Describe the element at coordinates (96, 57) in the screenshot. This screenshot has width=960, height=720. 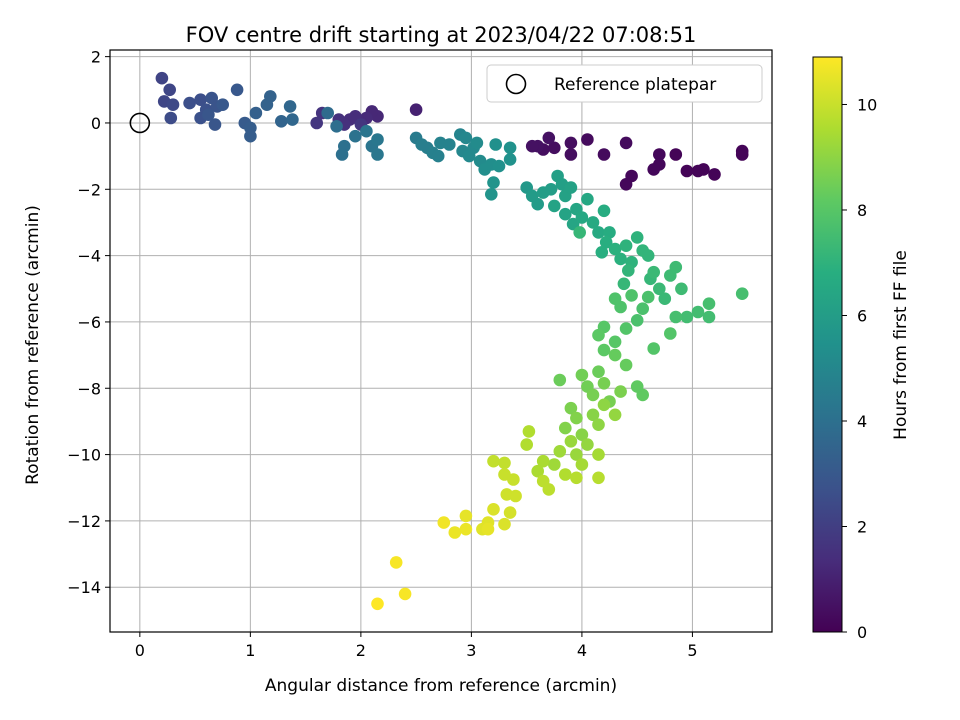
I see `y-tick-label: 2` at that location.